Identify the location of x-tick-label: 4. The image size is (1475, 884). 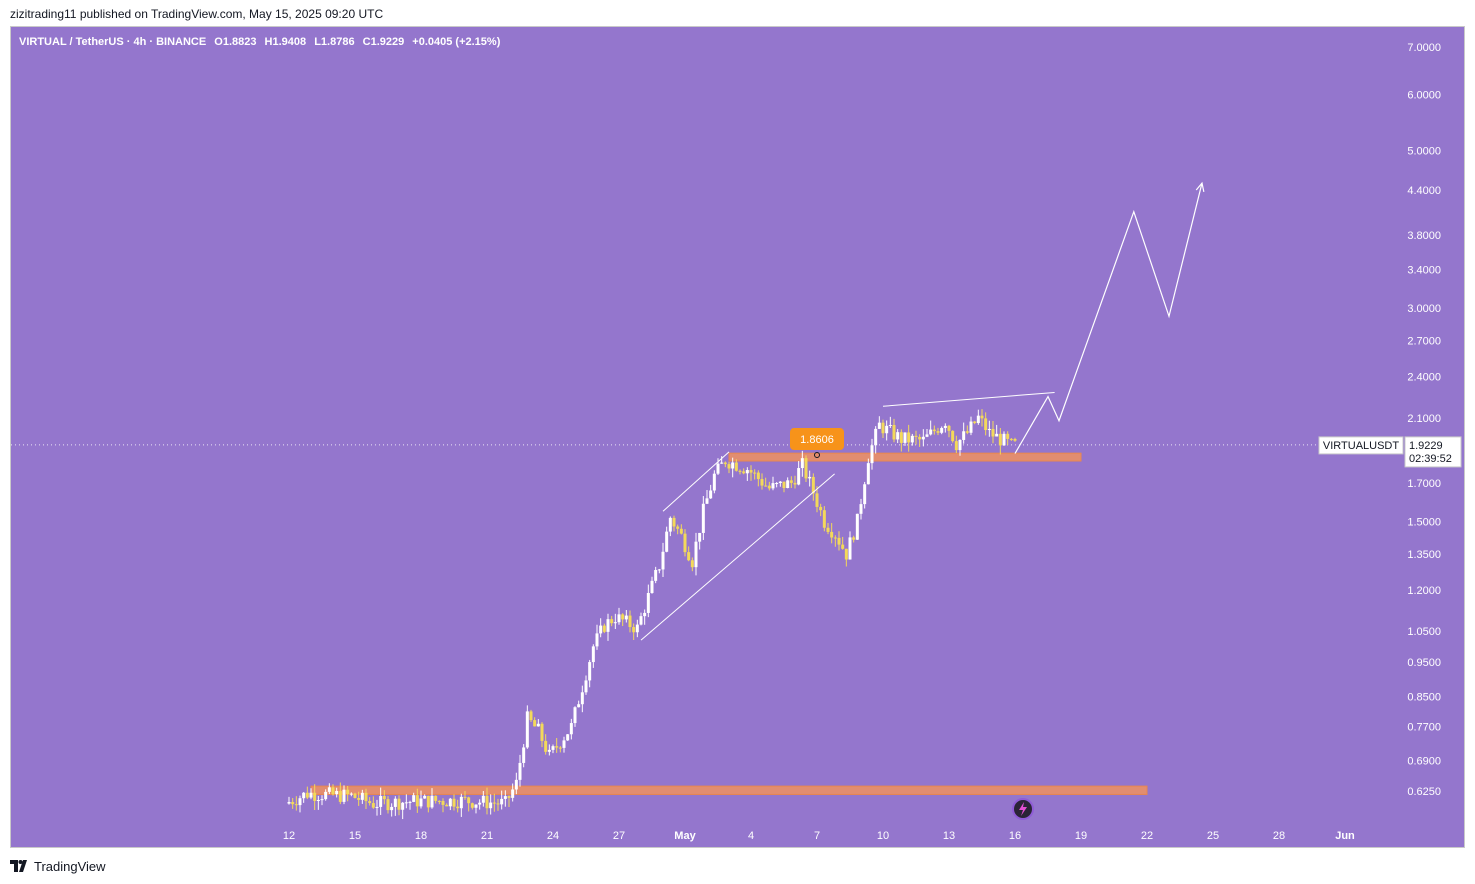
(751, 836).